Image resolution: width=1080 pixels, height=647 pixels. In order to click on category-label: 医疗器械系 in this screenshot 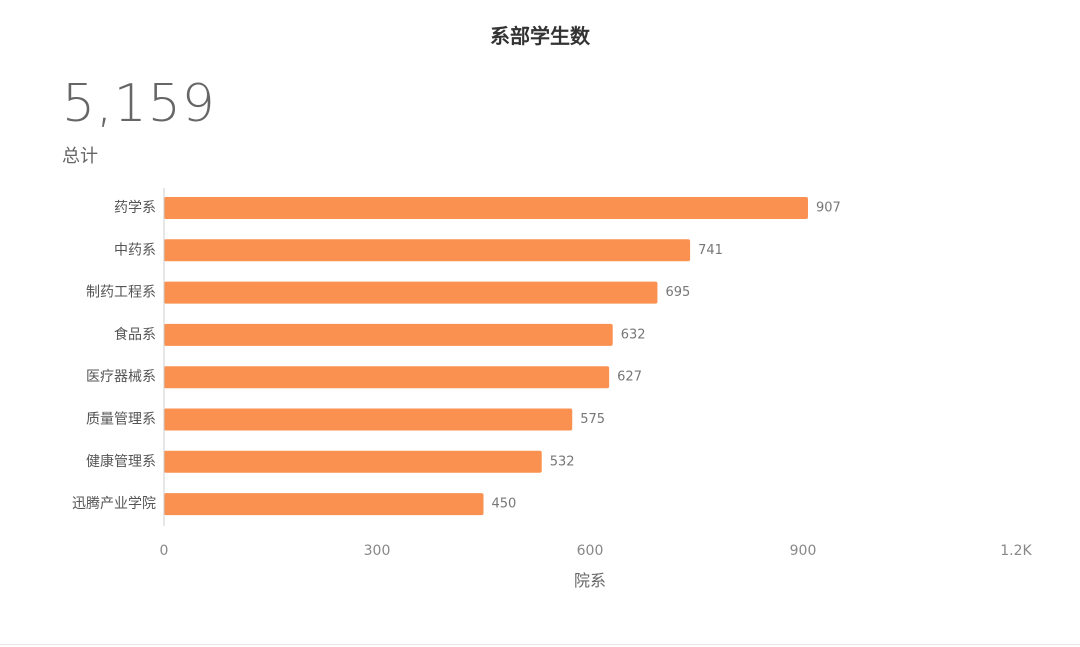, I will do `click(121, 377)`.